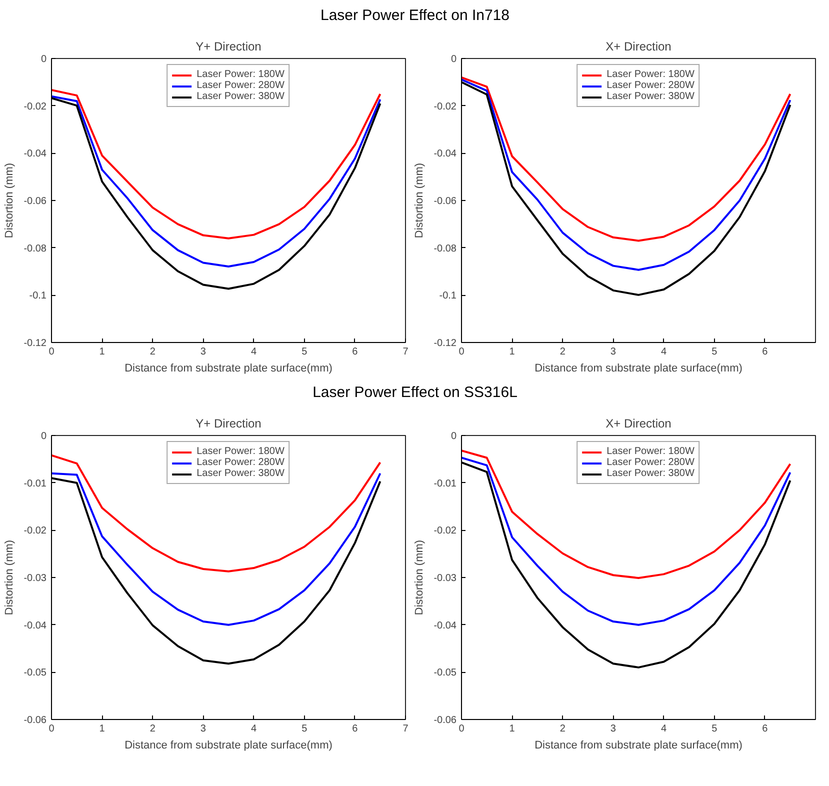 The image size is (829, 786). Describe the element at coordinates (415, 16) in the screenshot. I see `text: Laser Power Effect on In718` at that location.